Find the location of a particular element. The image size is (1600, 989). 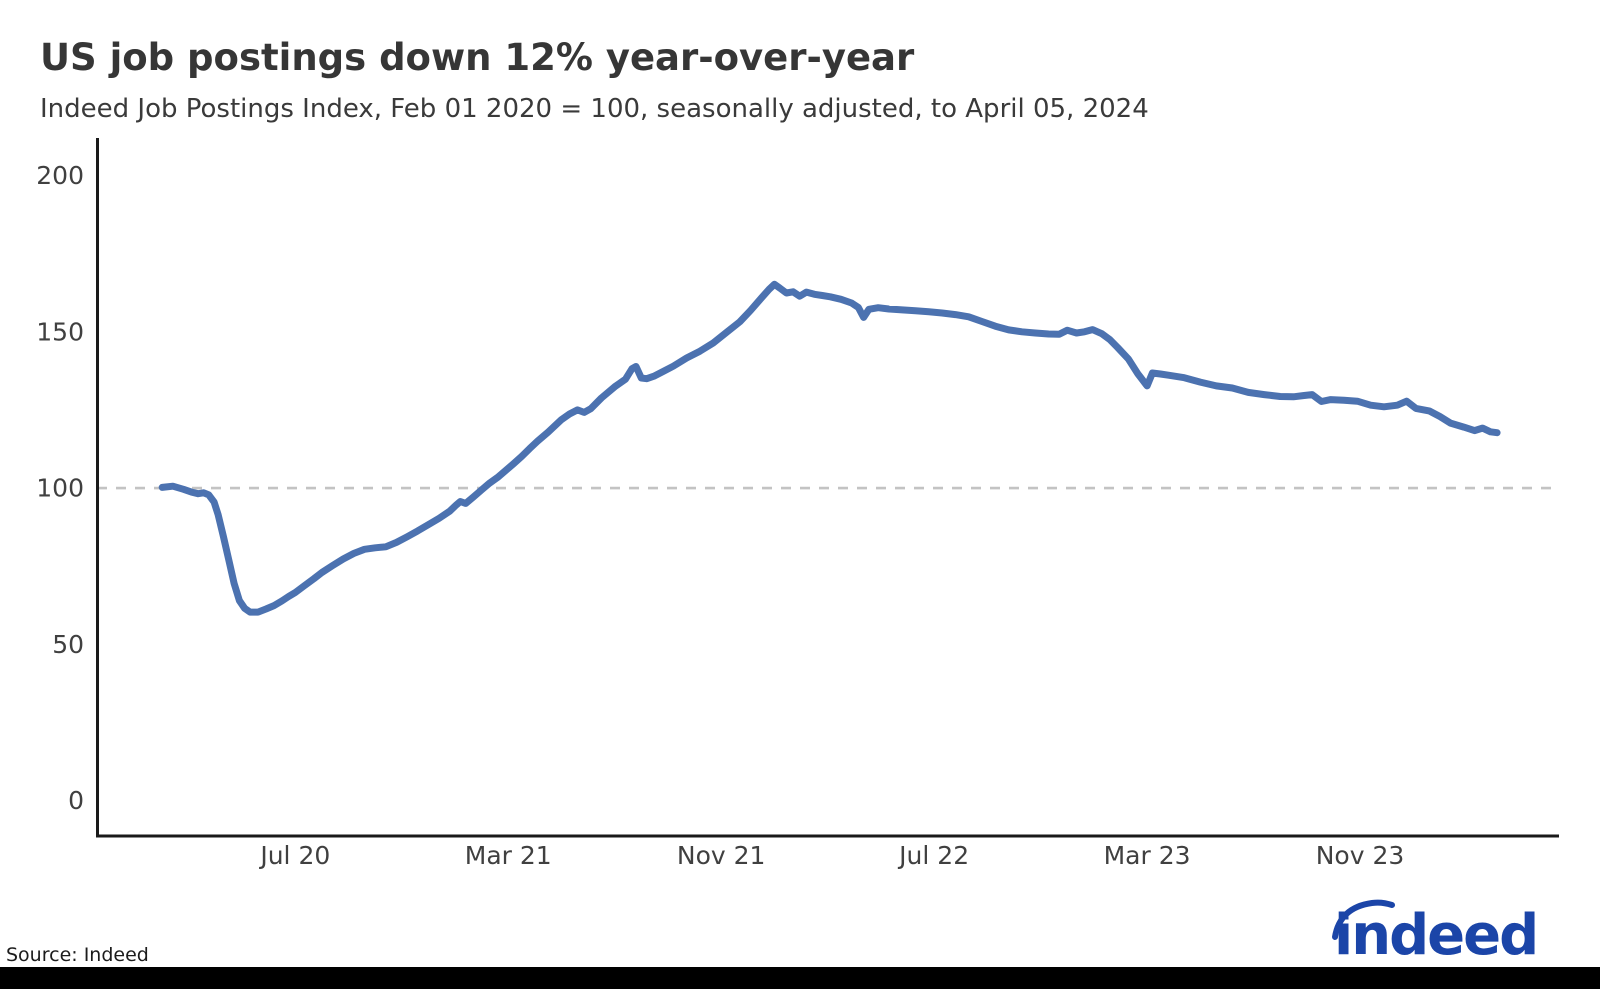

bottom-black-bar is located at coordinates (800, 978).